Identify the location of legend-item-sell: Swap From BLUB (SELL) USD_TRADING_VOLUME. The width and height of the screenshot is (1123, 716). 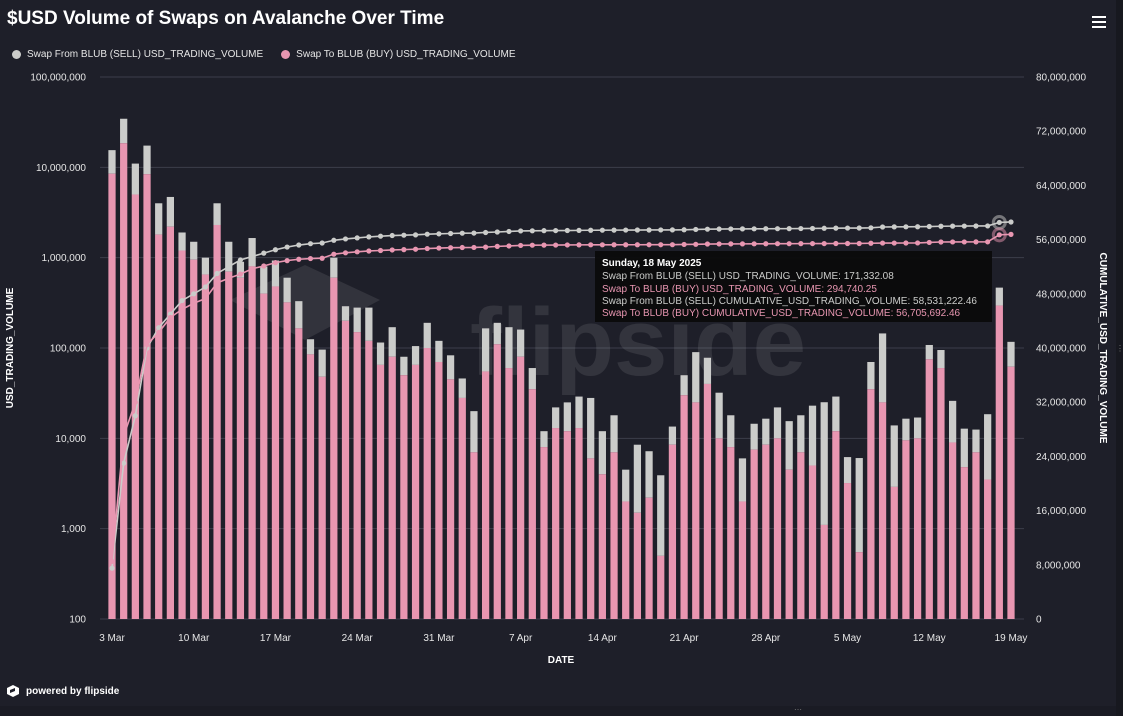
(137, 54).